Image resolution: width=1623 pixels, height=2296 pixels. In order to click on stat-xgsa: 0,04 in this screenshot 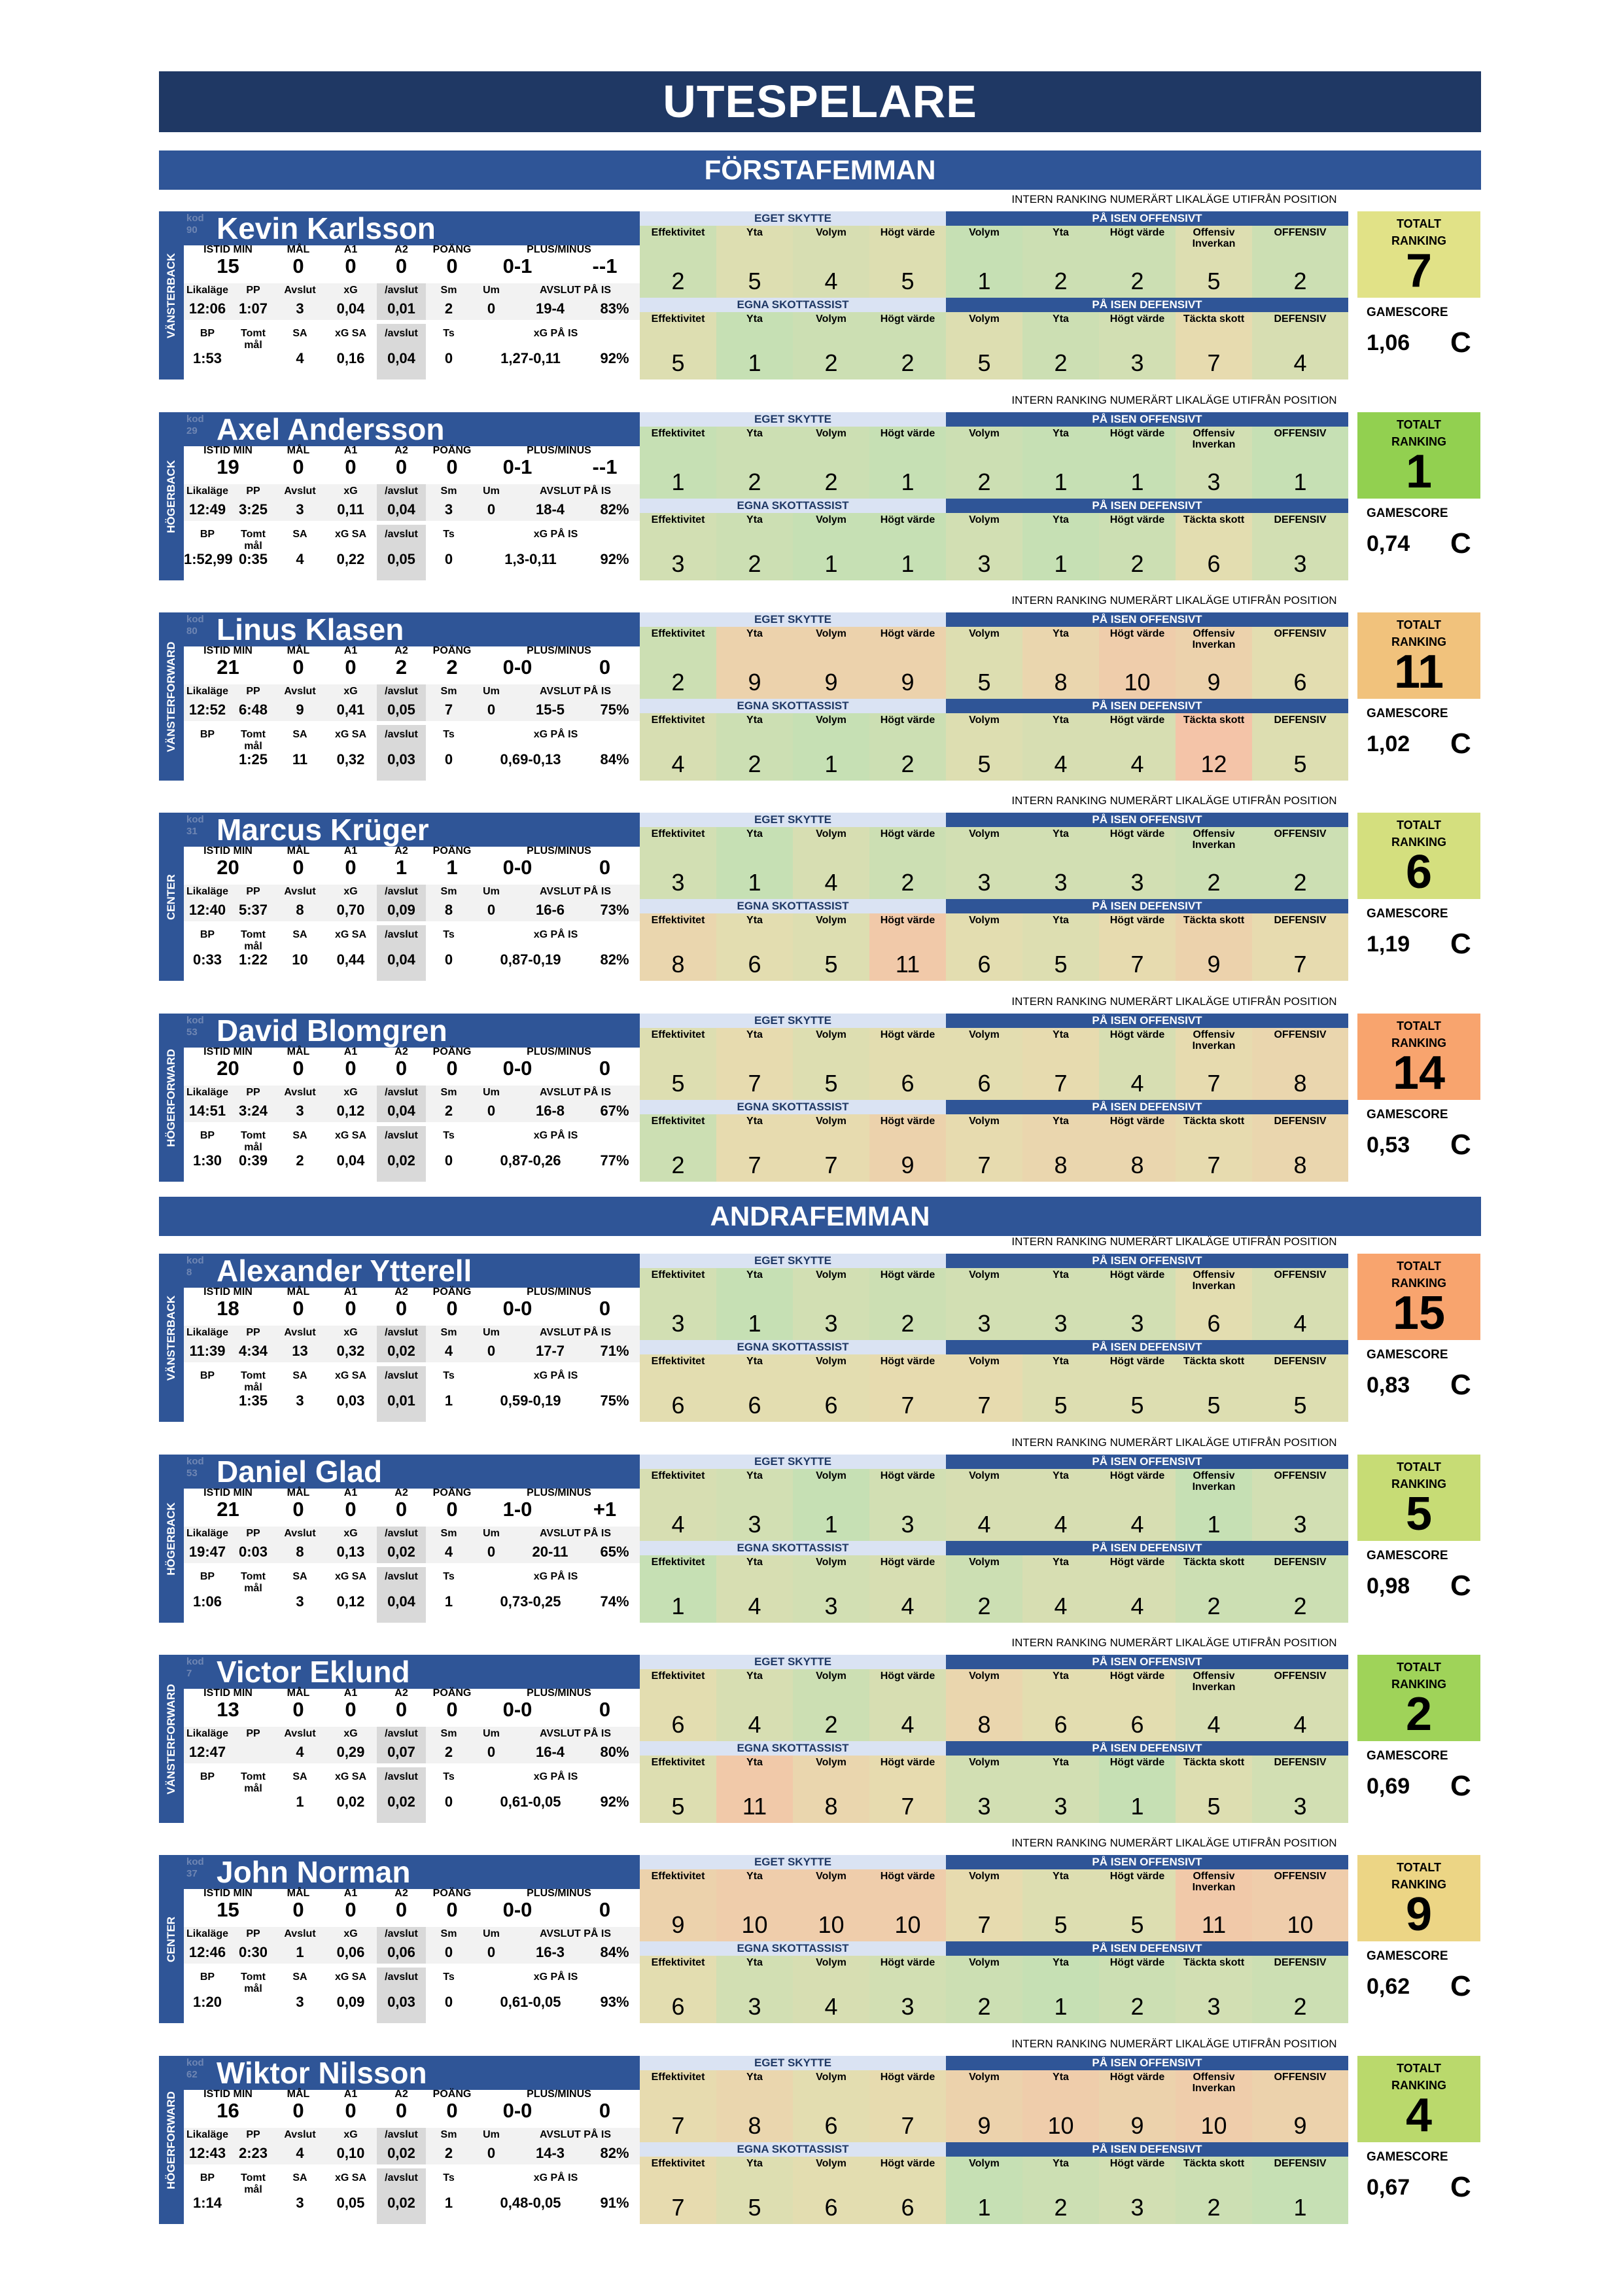, I will do `click(350, 1160)`.